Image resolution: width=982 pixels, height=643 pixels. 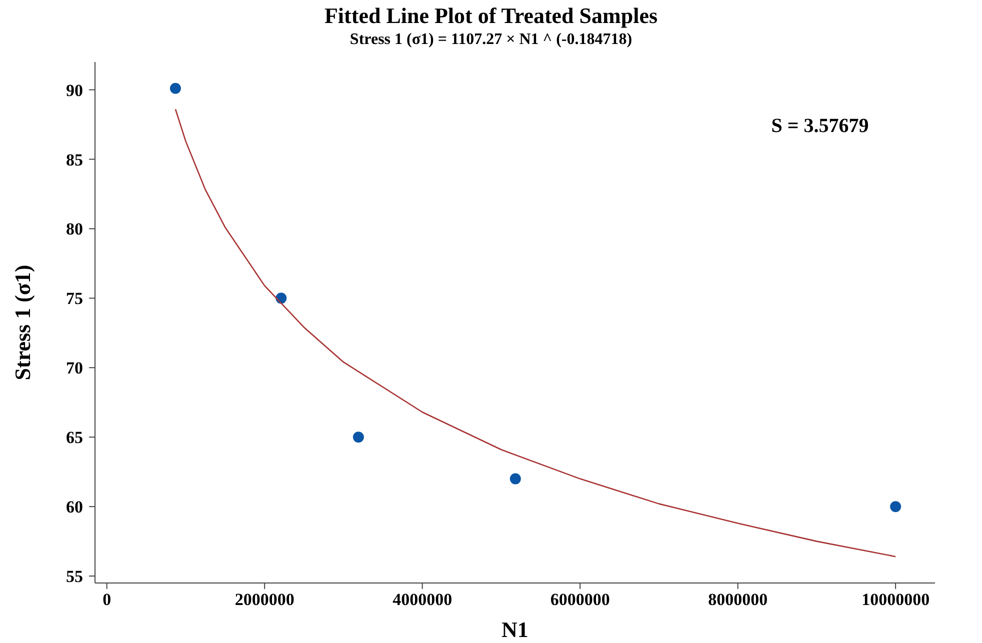 What do you see at coordinates (74, 576) in the screenshot?
I see `y-tick-label: 55` at bounding box center [74, 576].